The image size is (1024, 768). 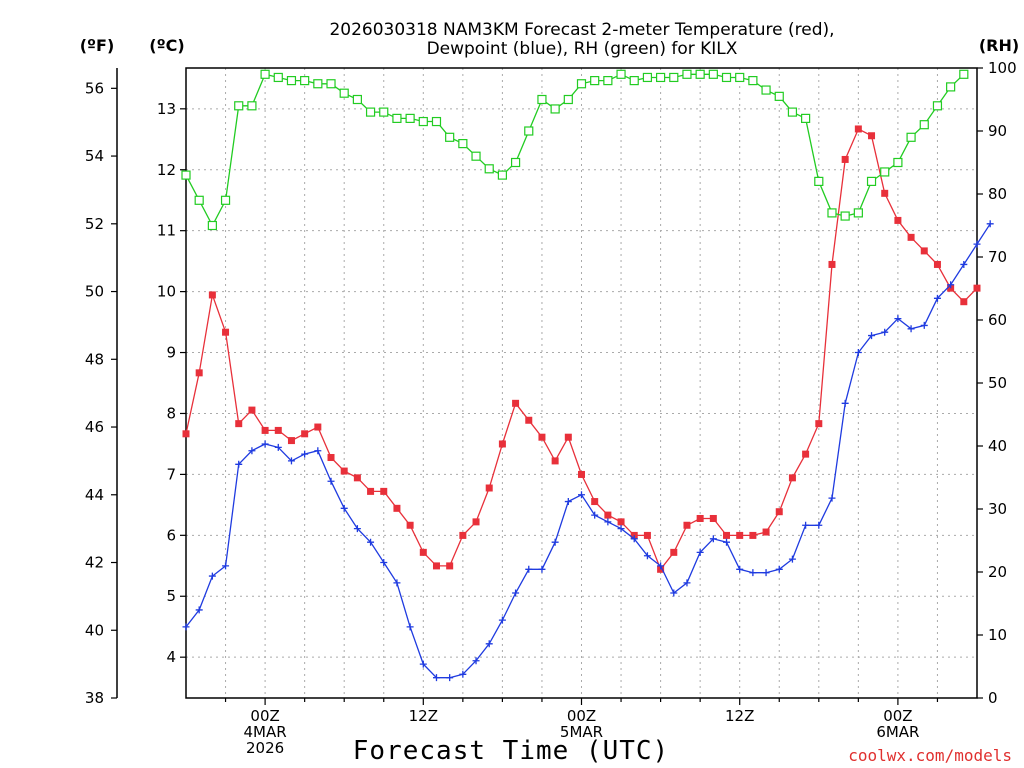 What do you see at coordinates (997, 131) in the screenshot?
I see `rh-tick-label: 90` at bounding box center [997, 131].